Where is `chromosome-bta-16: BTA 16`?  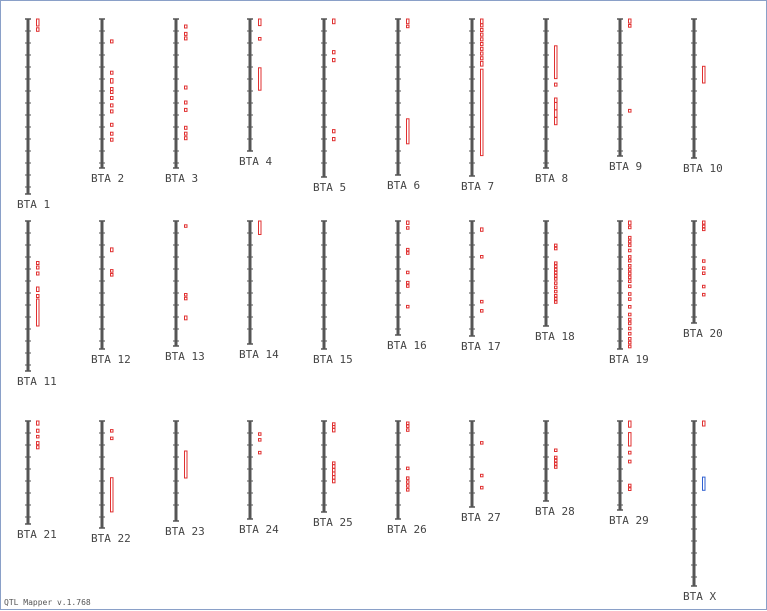
chromosome-bta-16: BTA 16 is located at coordinates (407, 286).